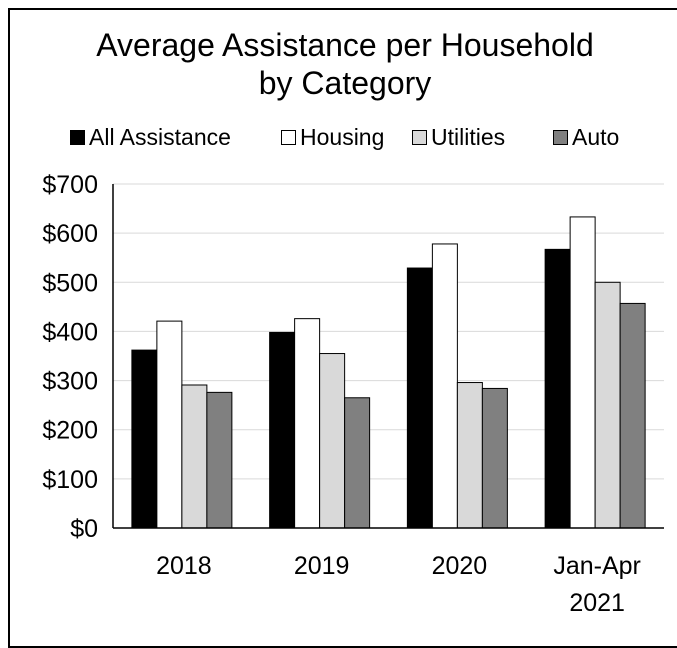 Image resolution: width=677 pixels, height=648 pixels. I want to click on legend-item-all-assistance: All Assistance, so click(150, 137).